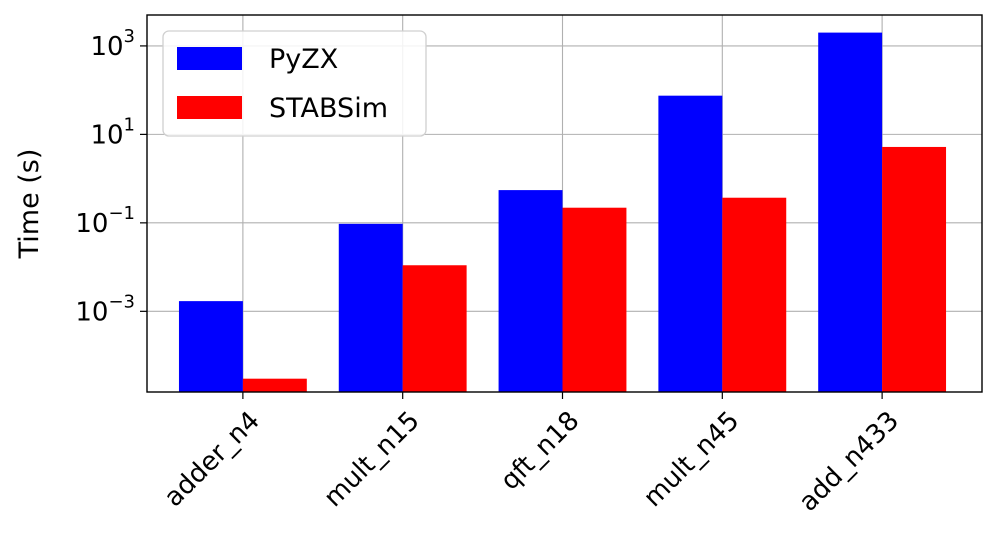 Image resolution: width=997 pixels, height=550 pixels. Describe the element at coordinates (105, 309) in the screenshot. I see `y-tick-label: 10⁻³` at that location.